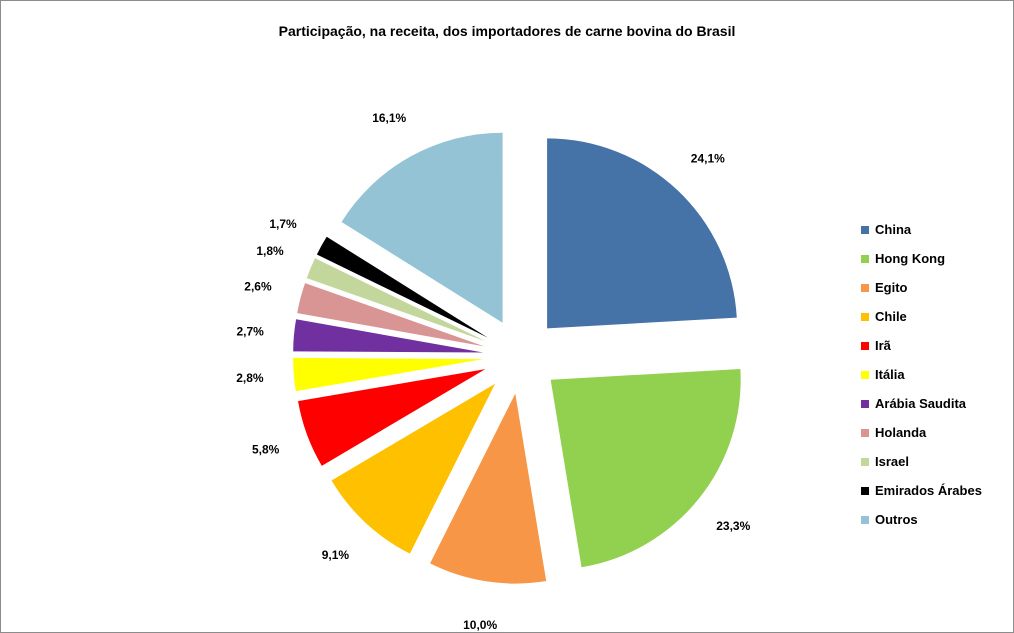 This screenshot has height=633, width=1014. I want to click on pie-slice-egito, so click(488, 488).